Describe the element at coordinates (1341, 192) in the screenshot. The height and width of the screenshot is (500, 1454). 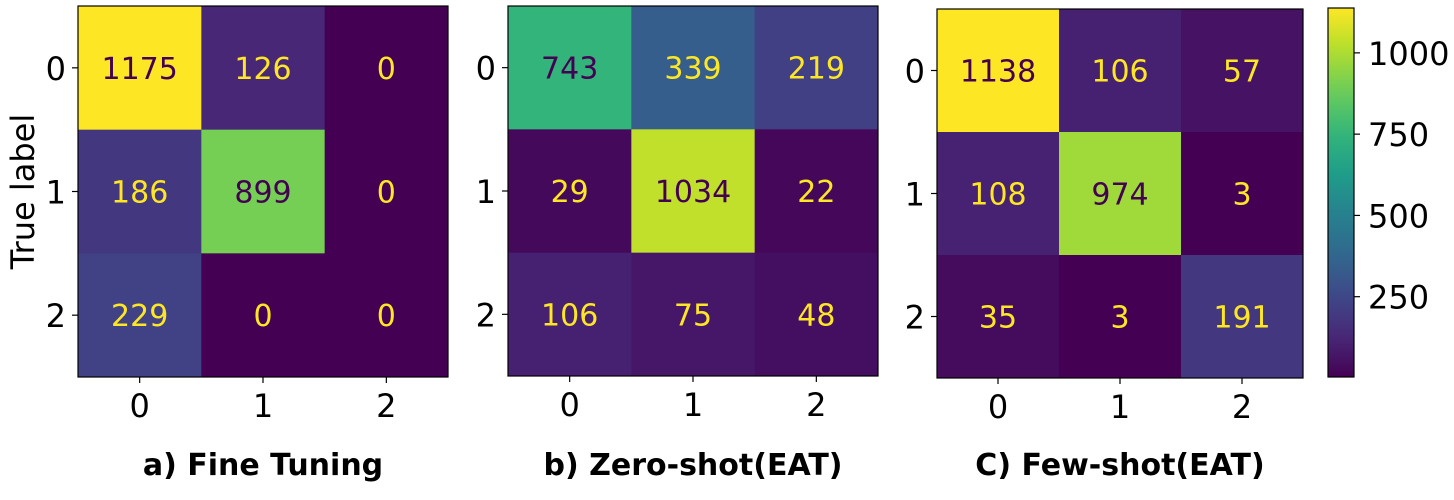
I see `colorbar-gradient-bar` at that location.